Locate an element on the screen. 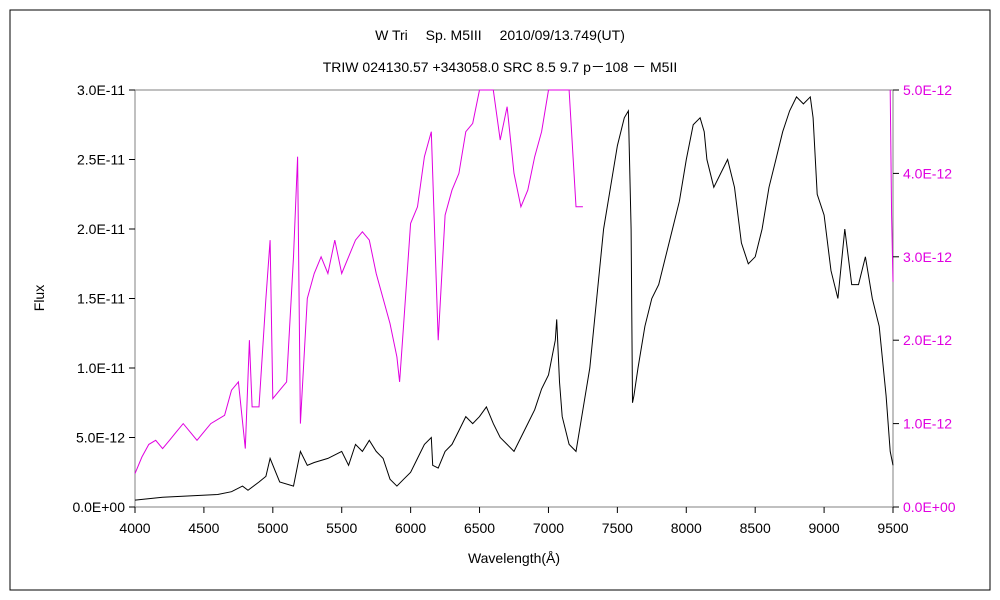  x-tick-label: 8000 is located at coordinates (686, 528).